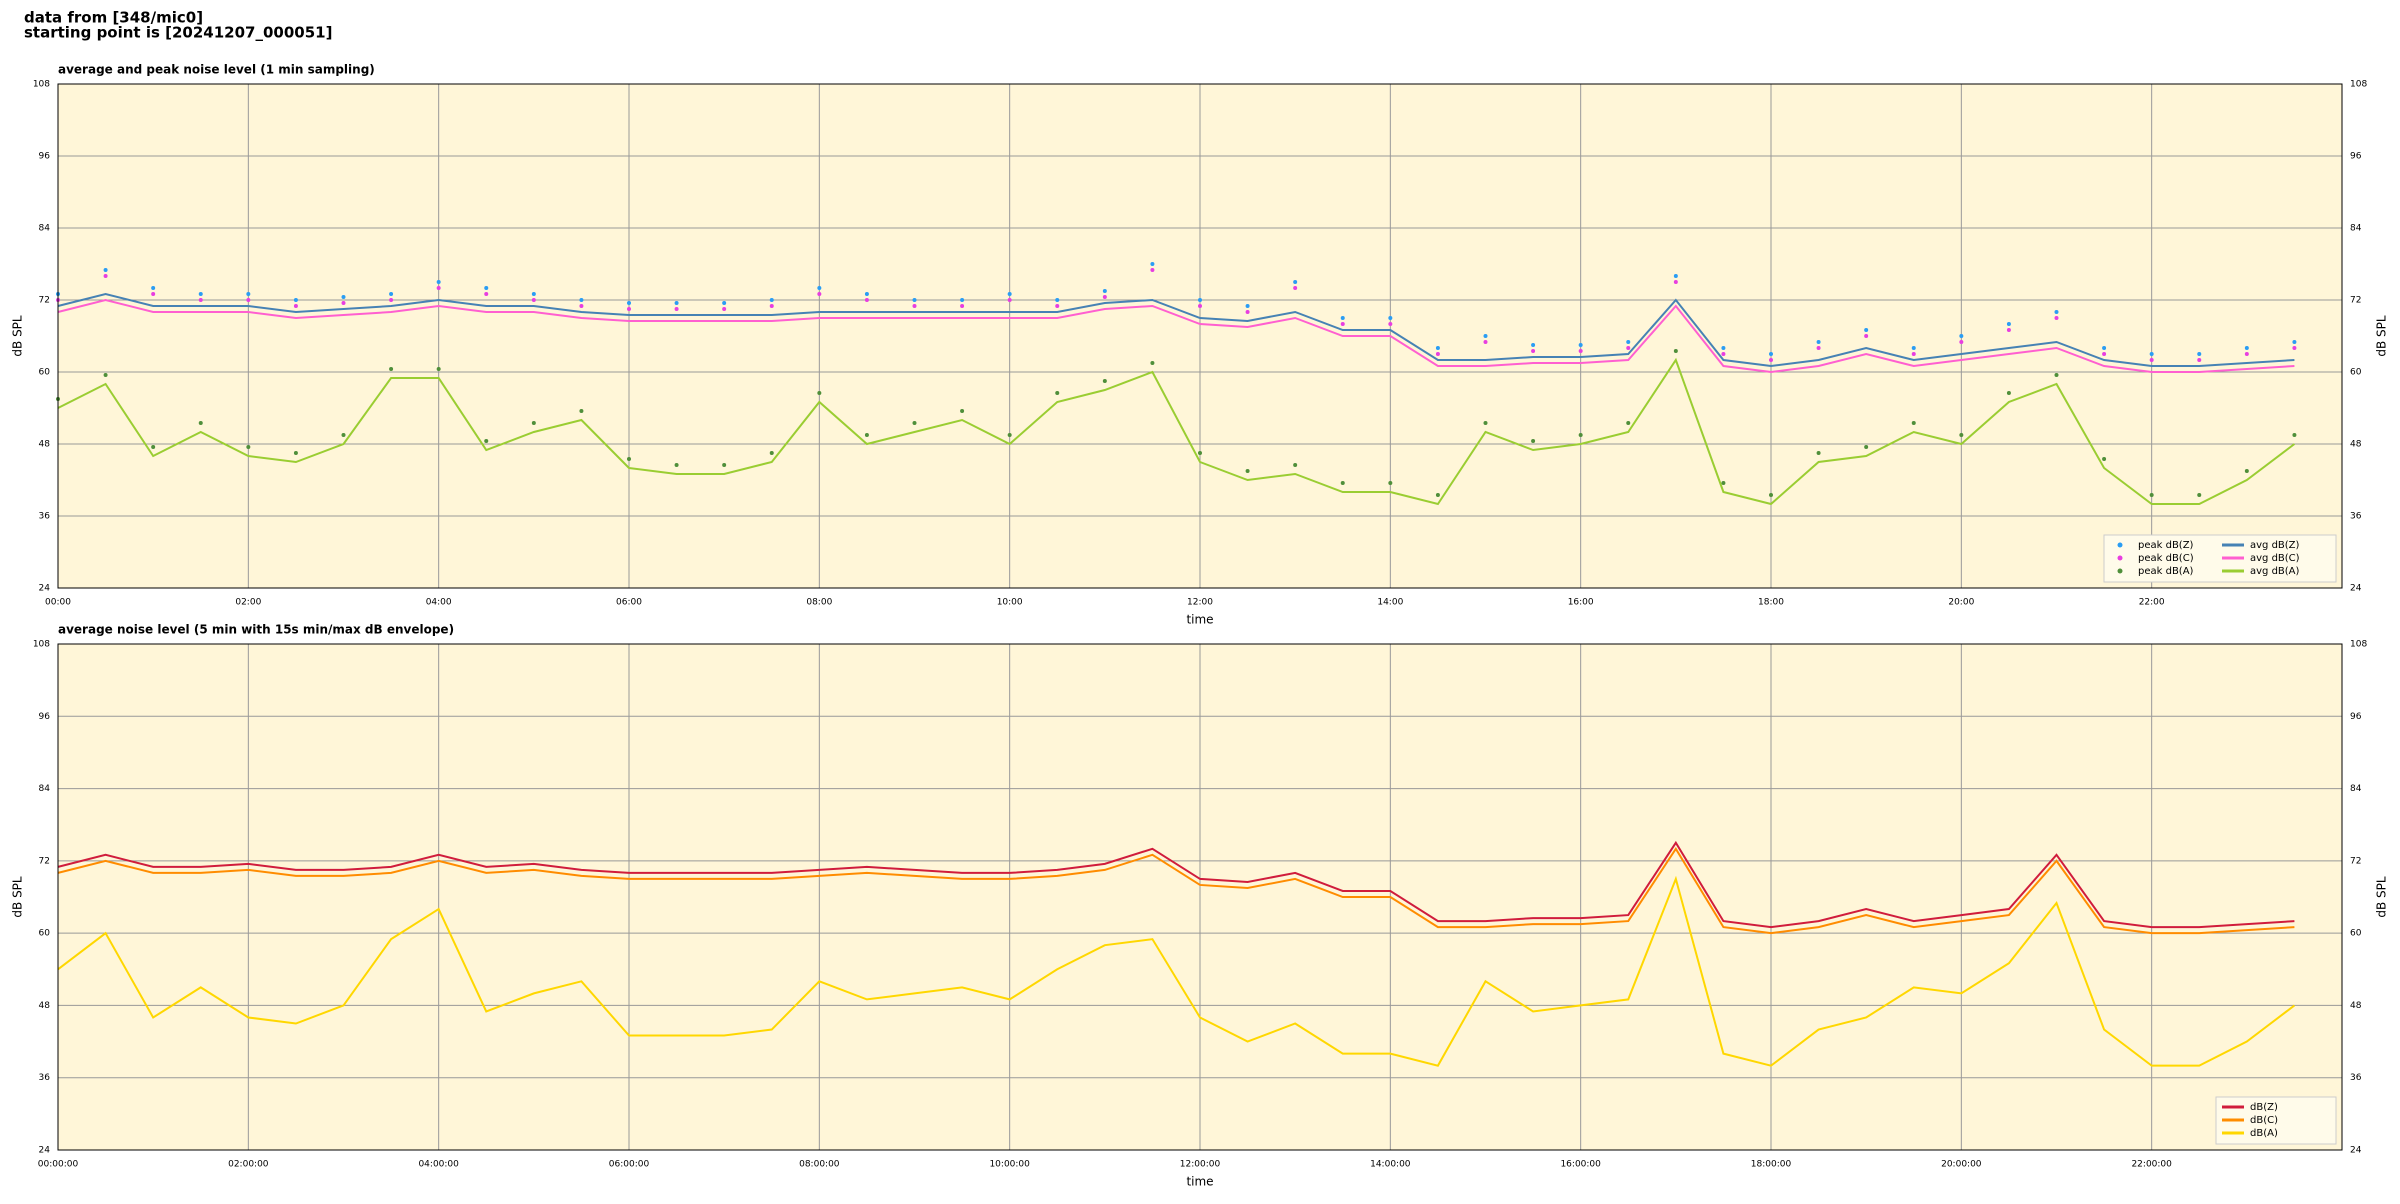  Describe the element at coordinates (2264, 1120) in the screenshot. I see `legend-label: dB(C)` at that location.